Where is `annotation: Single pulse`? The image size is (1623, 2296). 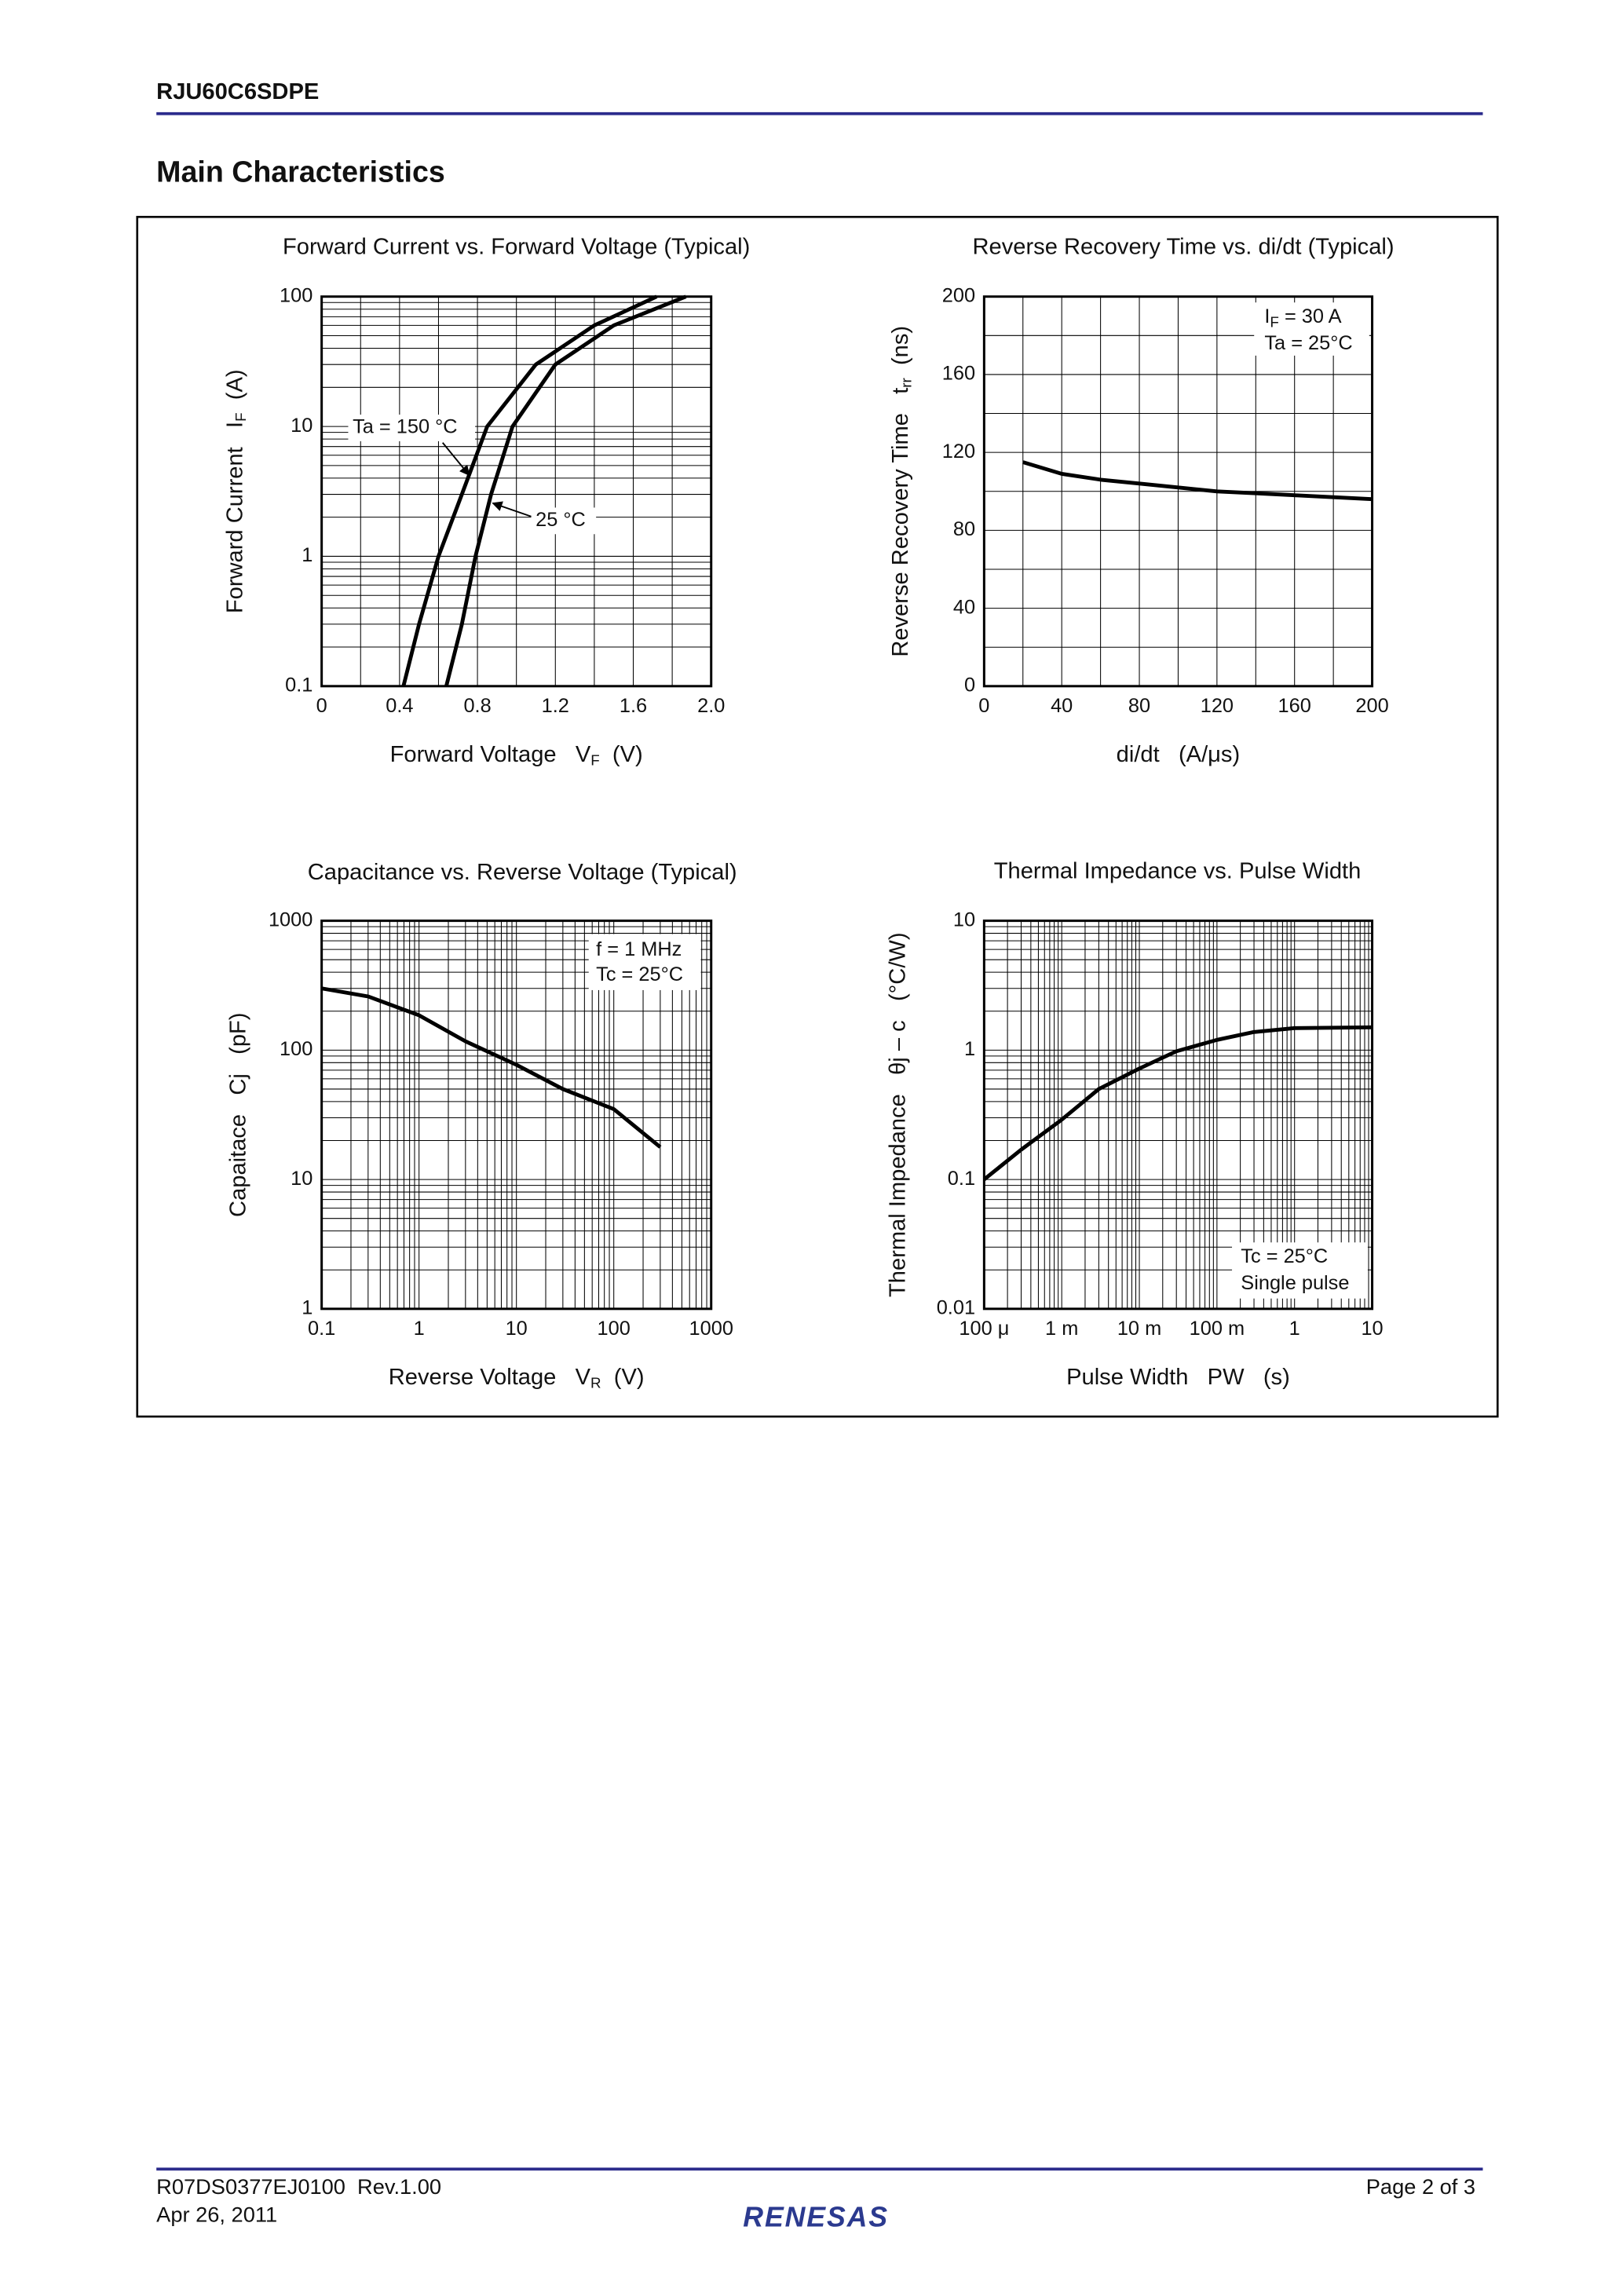
annotation: Single pulse is located at coordinates (1295, 1283).